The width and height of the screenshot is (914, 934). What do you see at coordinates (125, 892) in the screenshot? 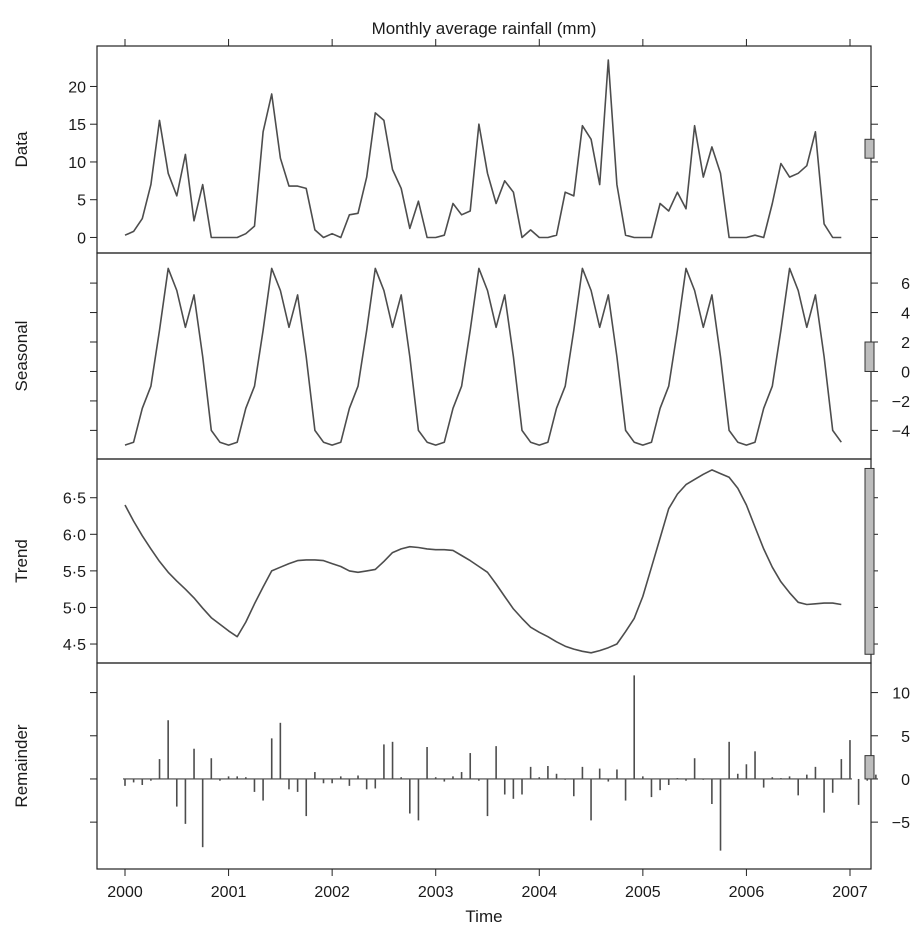
I see `x-tick-label: 2000` at bounding box center [125, 892].